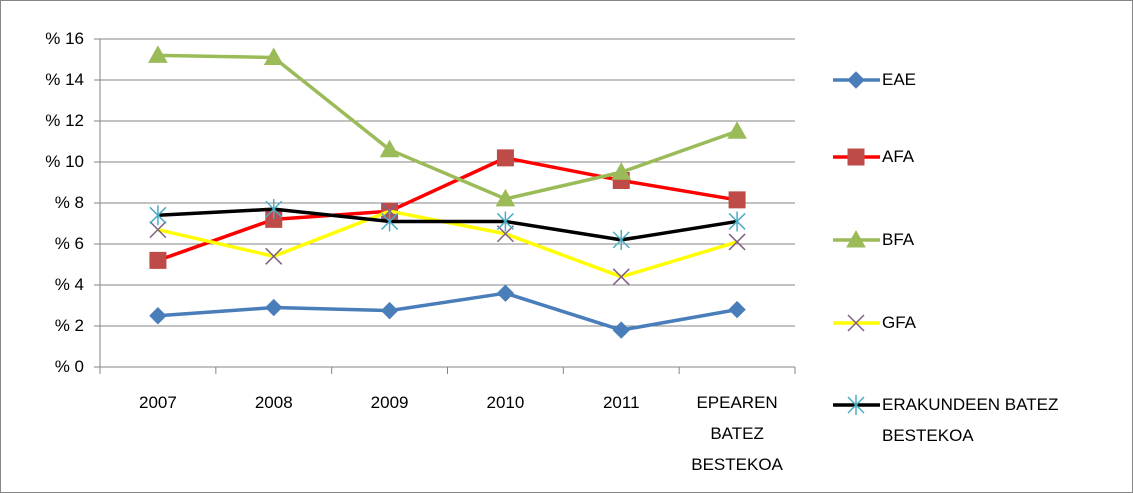  Describe the element at coordinates (64, 120) in the screenshot. I see `y-tick-label: % 12` at that location.